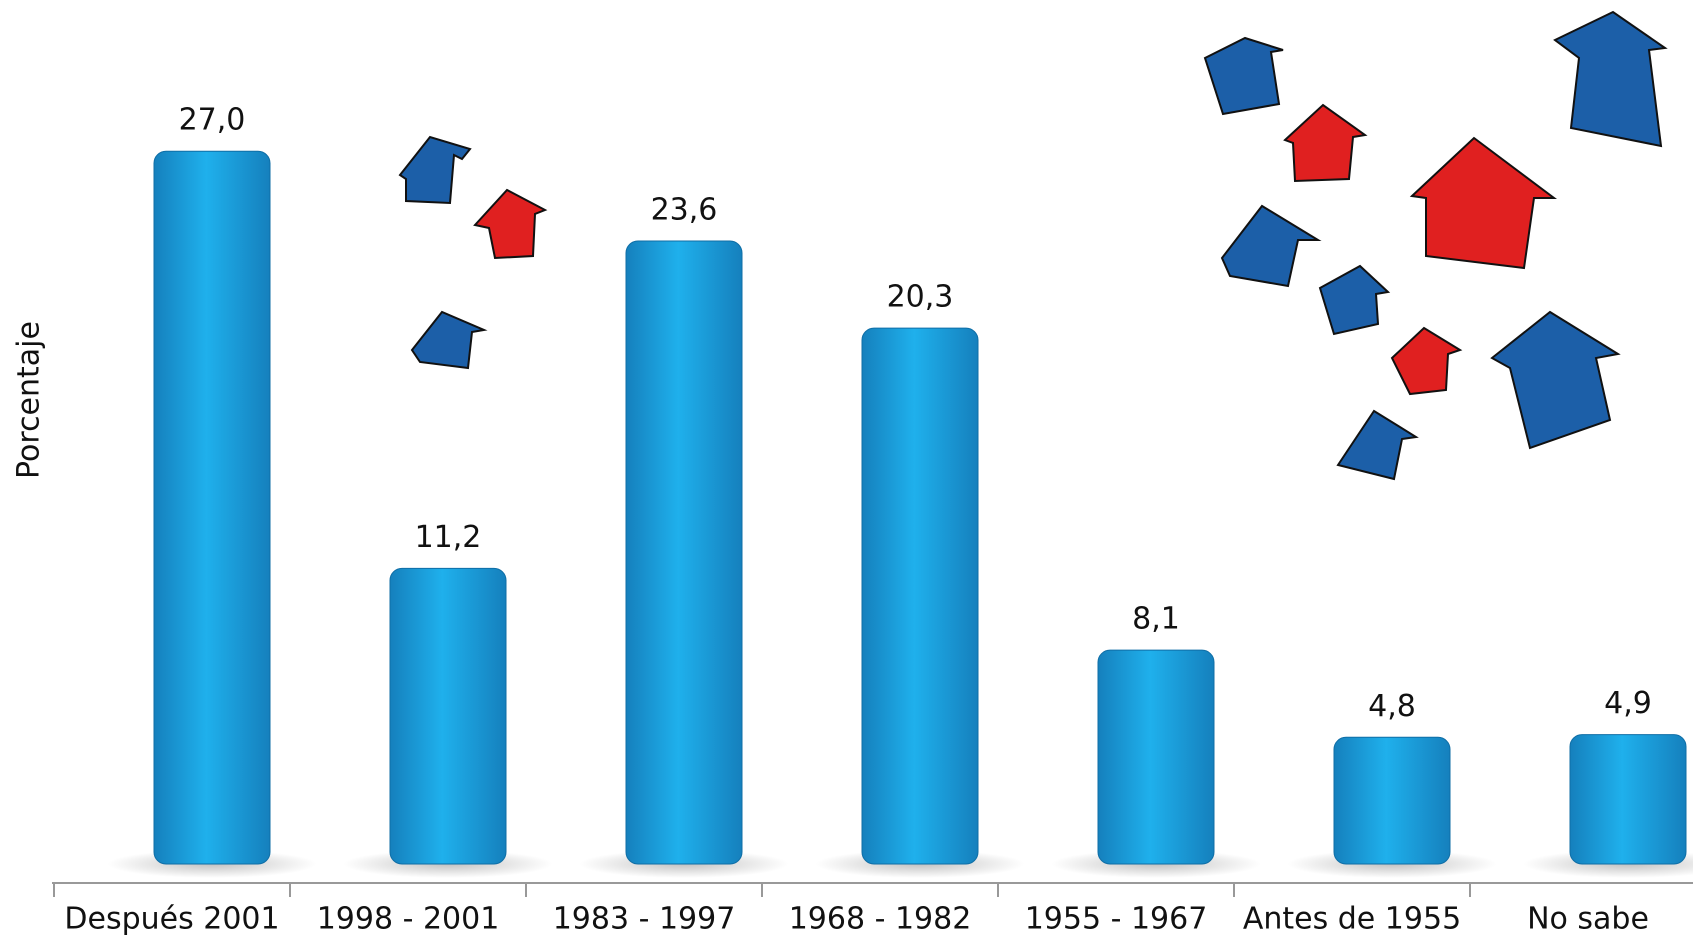 This screenshot has width=1693, height=937. I want to click on value-label: 20,3, so click(920, 297).